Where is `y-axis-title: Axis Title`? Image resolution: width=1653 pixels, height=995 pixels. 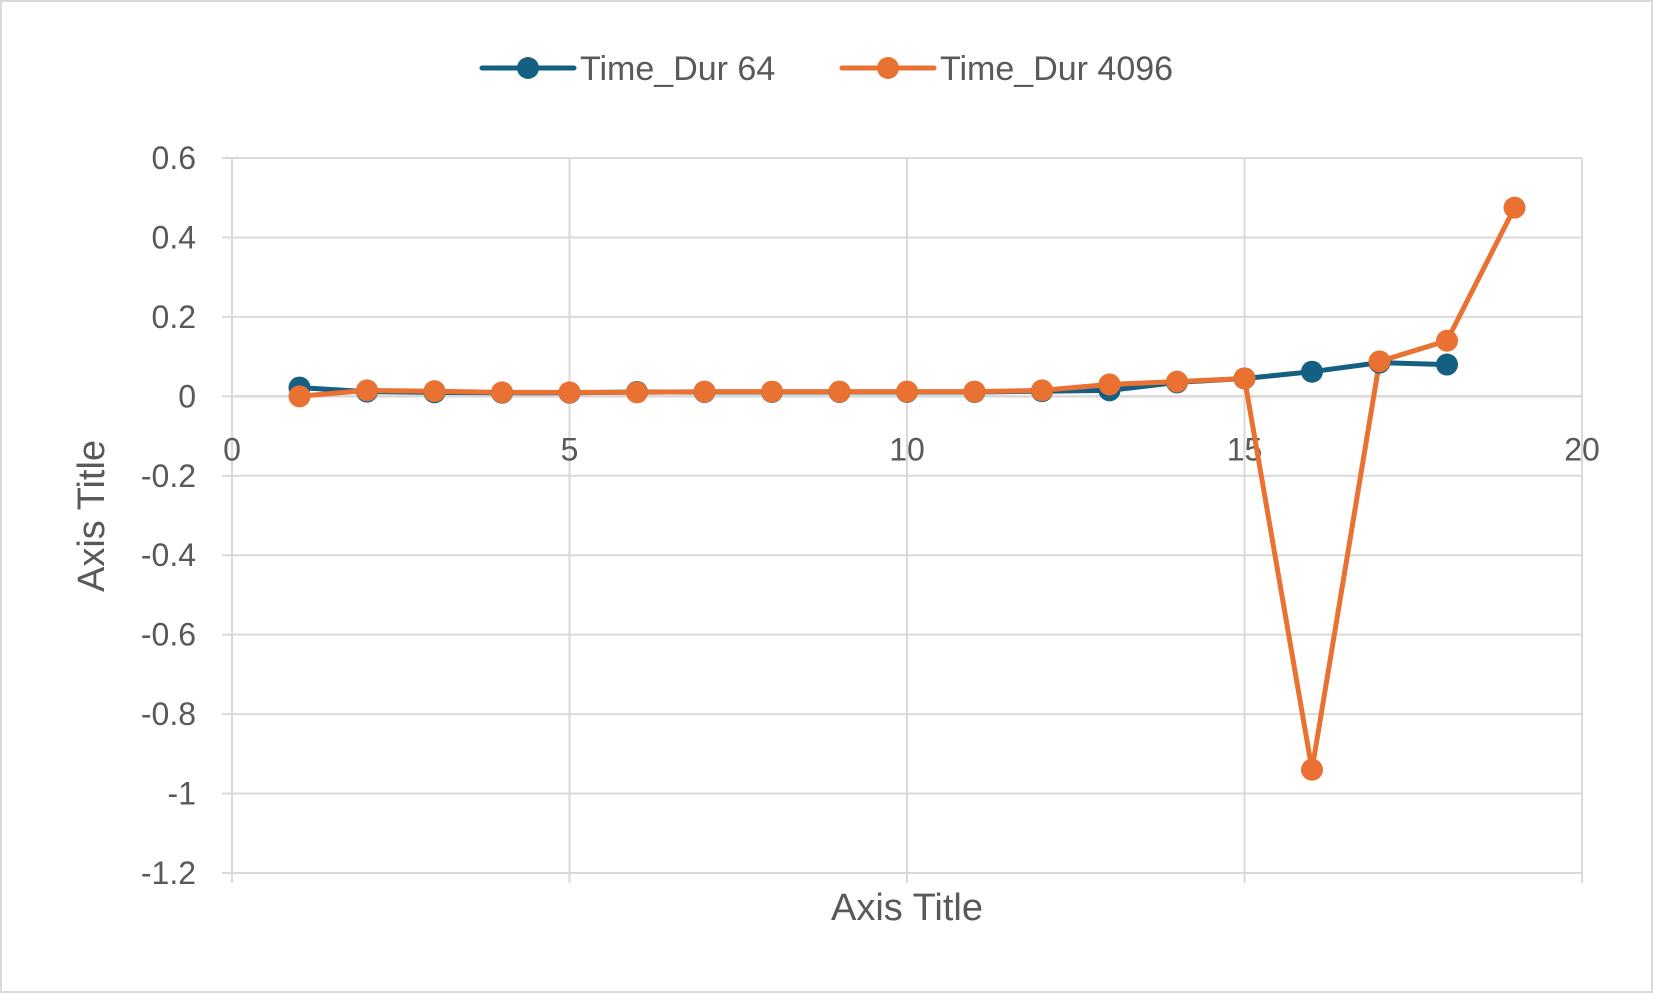
y-axis-title: Axis Title is located at coordinates (92, 516).